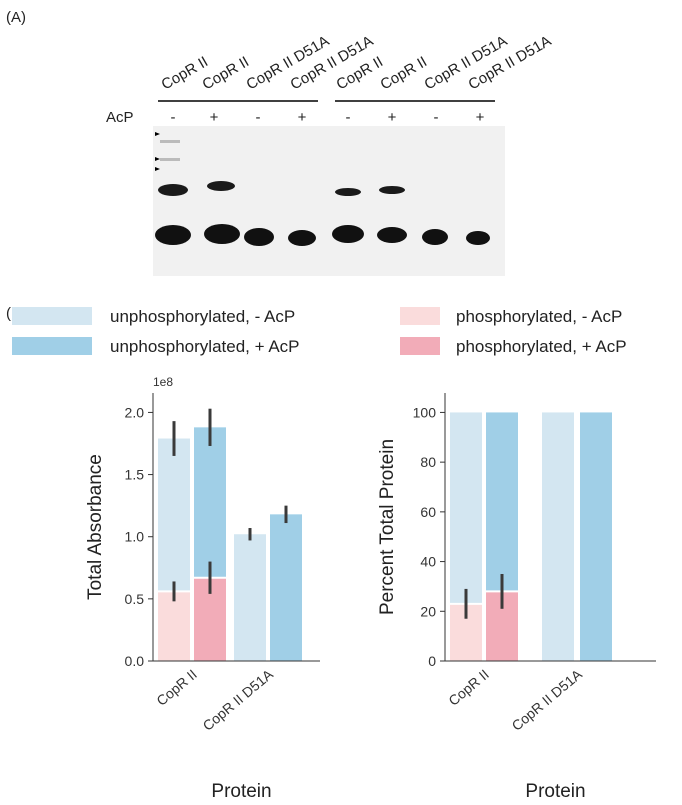  I want to click on y-tick-label: 2.0, so click(135, 412).